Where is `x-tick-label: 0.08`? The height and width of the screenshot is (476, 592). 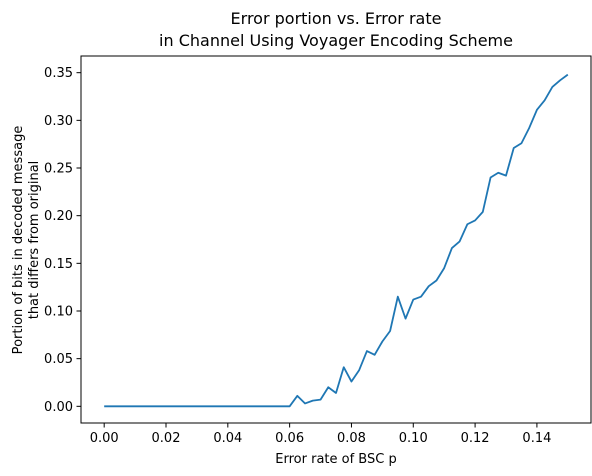 x-tick-label: 0.08 is located at coordinates (351, 438).